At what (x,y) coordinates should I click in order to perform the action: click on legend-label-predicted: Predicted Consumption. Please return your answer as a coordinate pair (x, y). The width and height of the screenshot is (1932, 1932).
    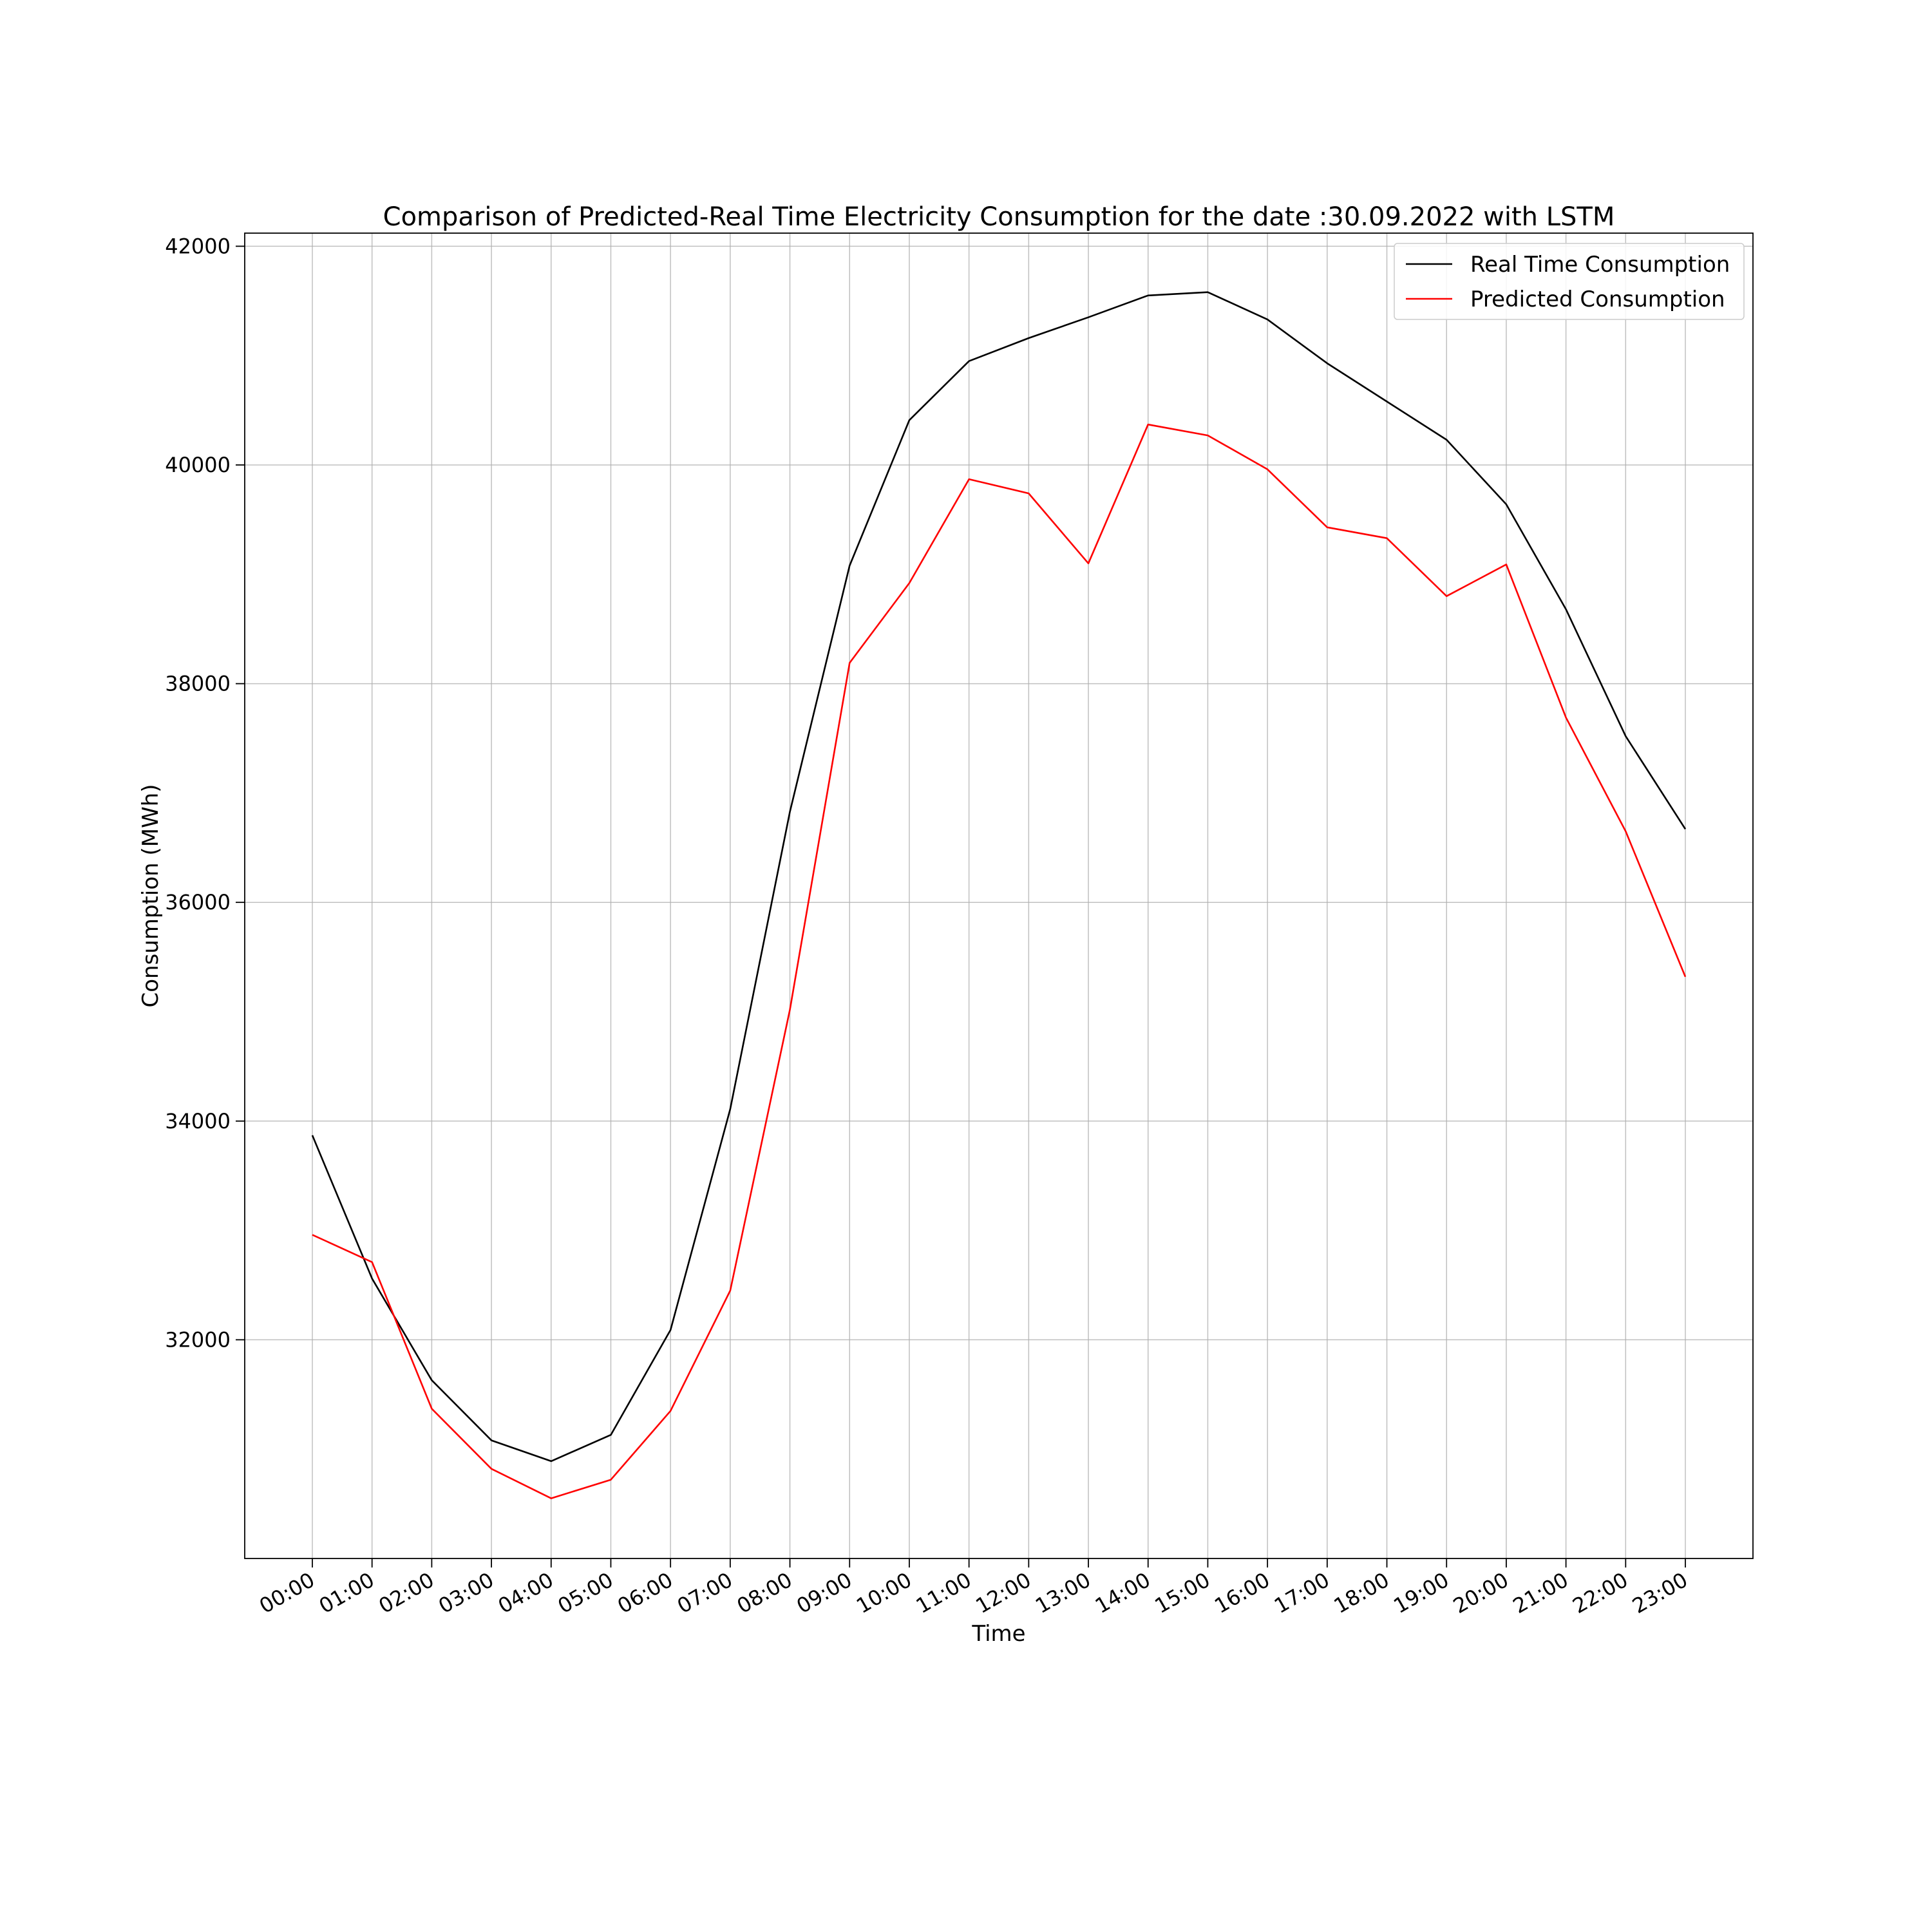
    Looking at the image, I should click on (1597, 299).